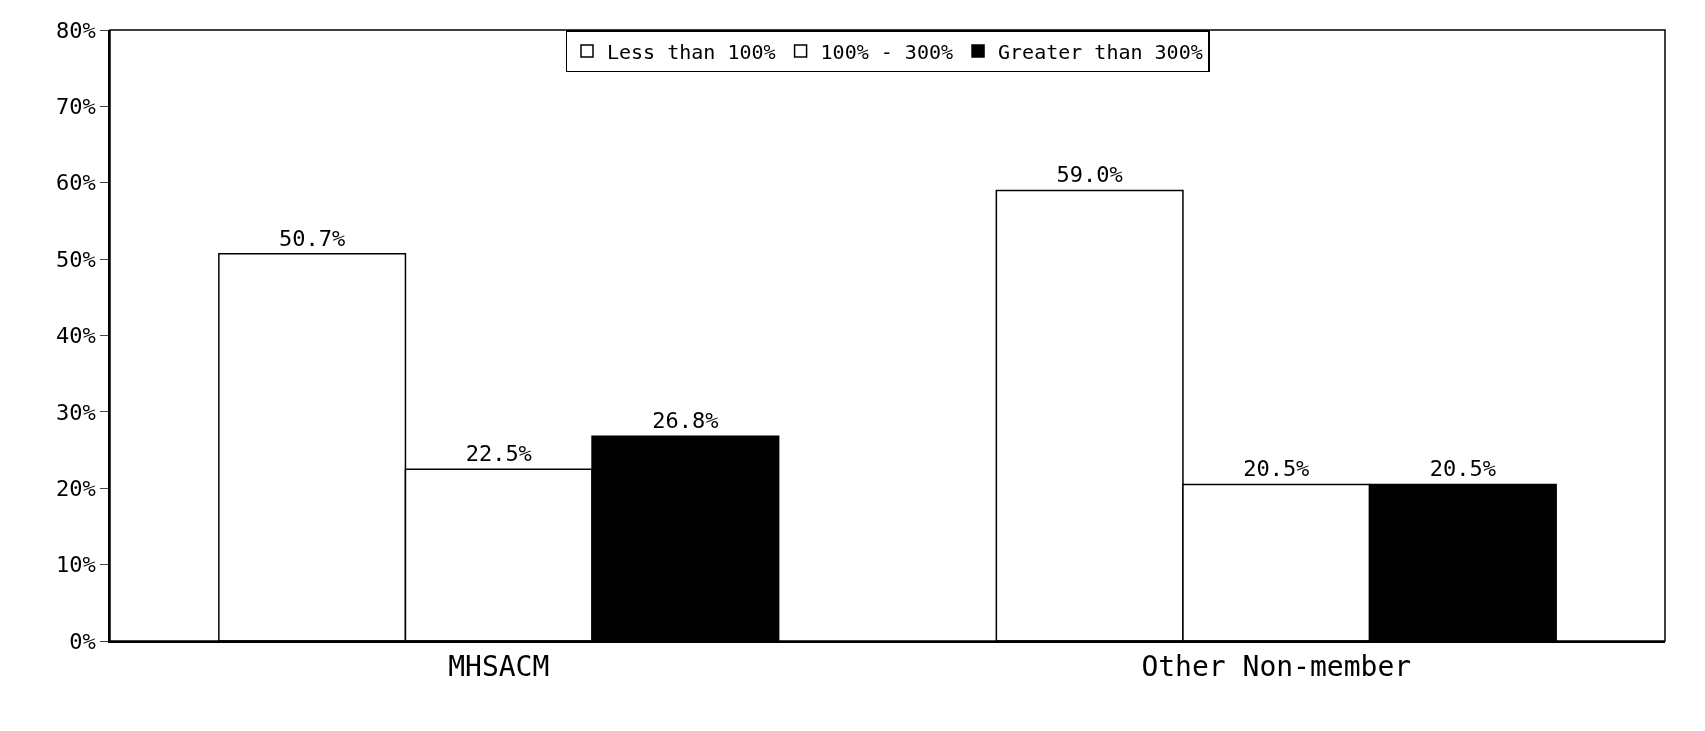 The height and width of the screenshot is (731, 1705). Describe the element at coordinates (76, 488) in the screenshot. I see `y-tick-label: 20%` at that location.